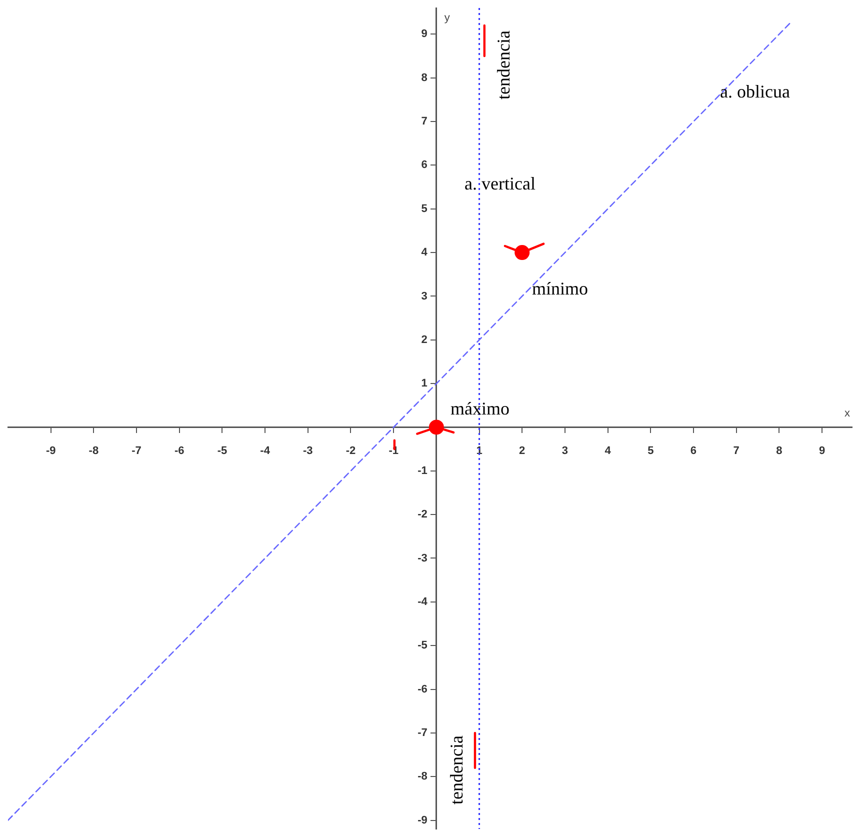  Describe the element at coordinates (500, 184) in the screenshot. I see `annotation: a. vertical` at that location.